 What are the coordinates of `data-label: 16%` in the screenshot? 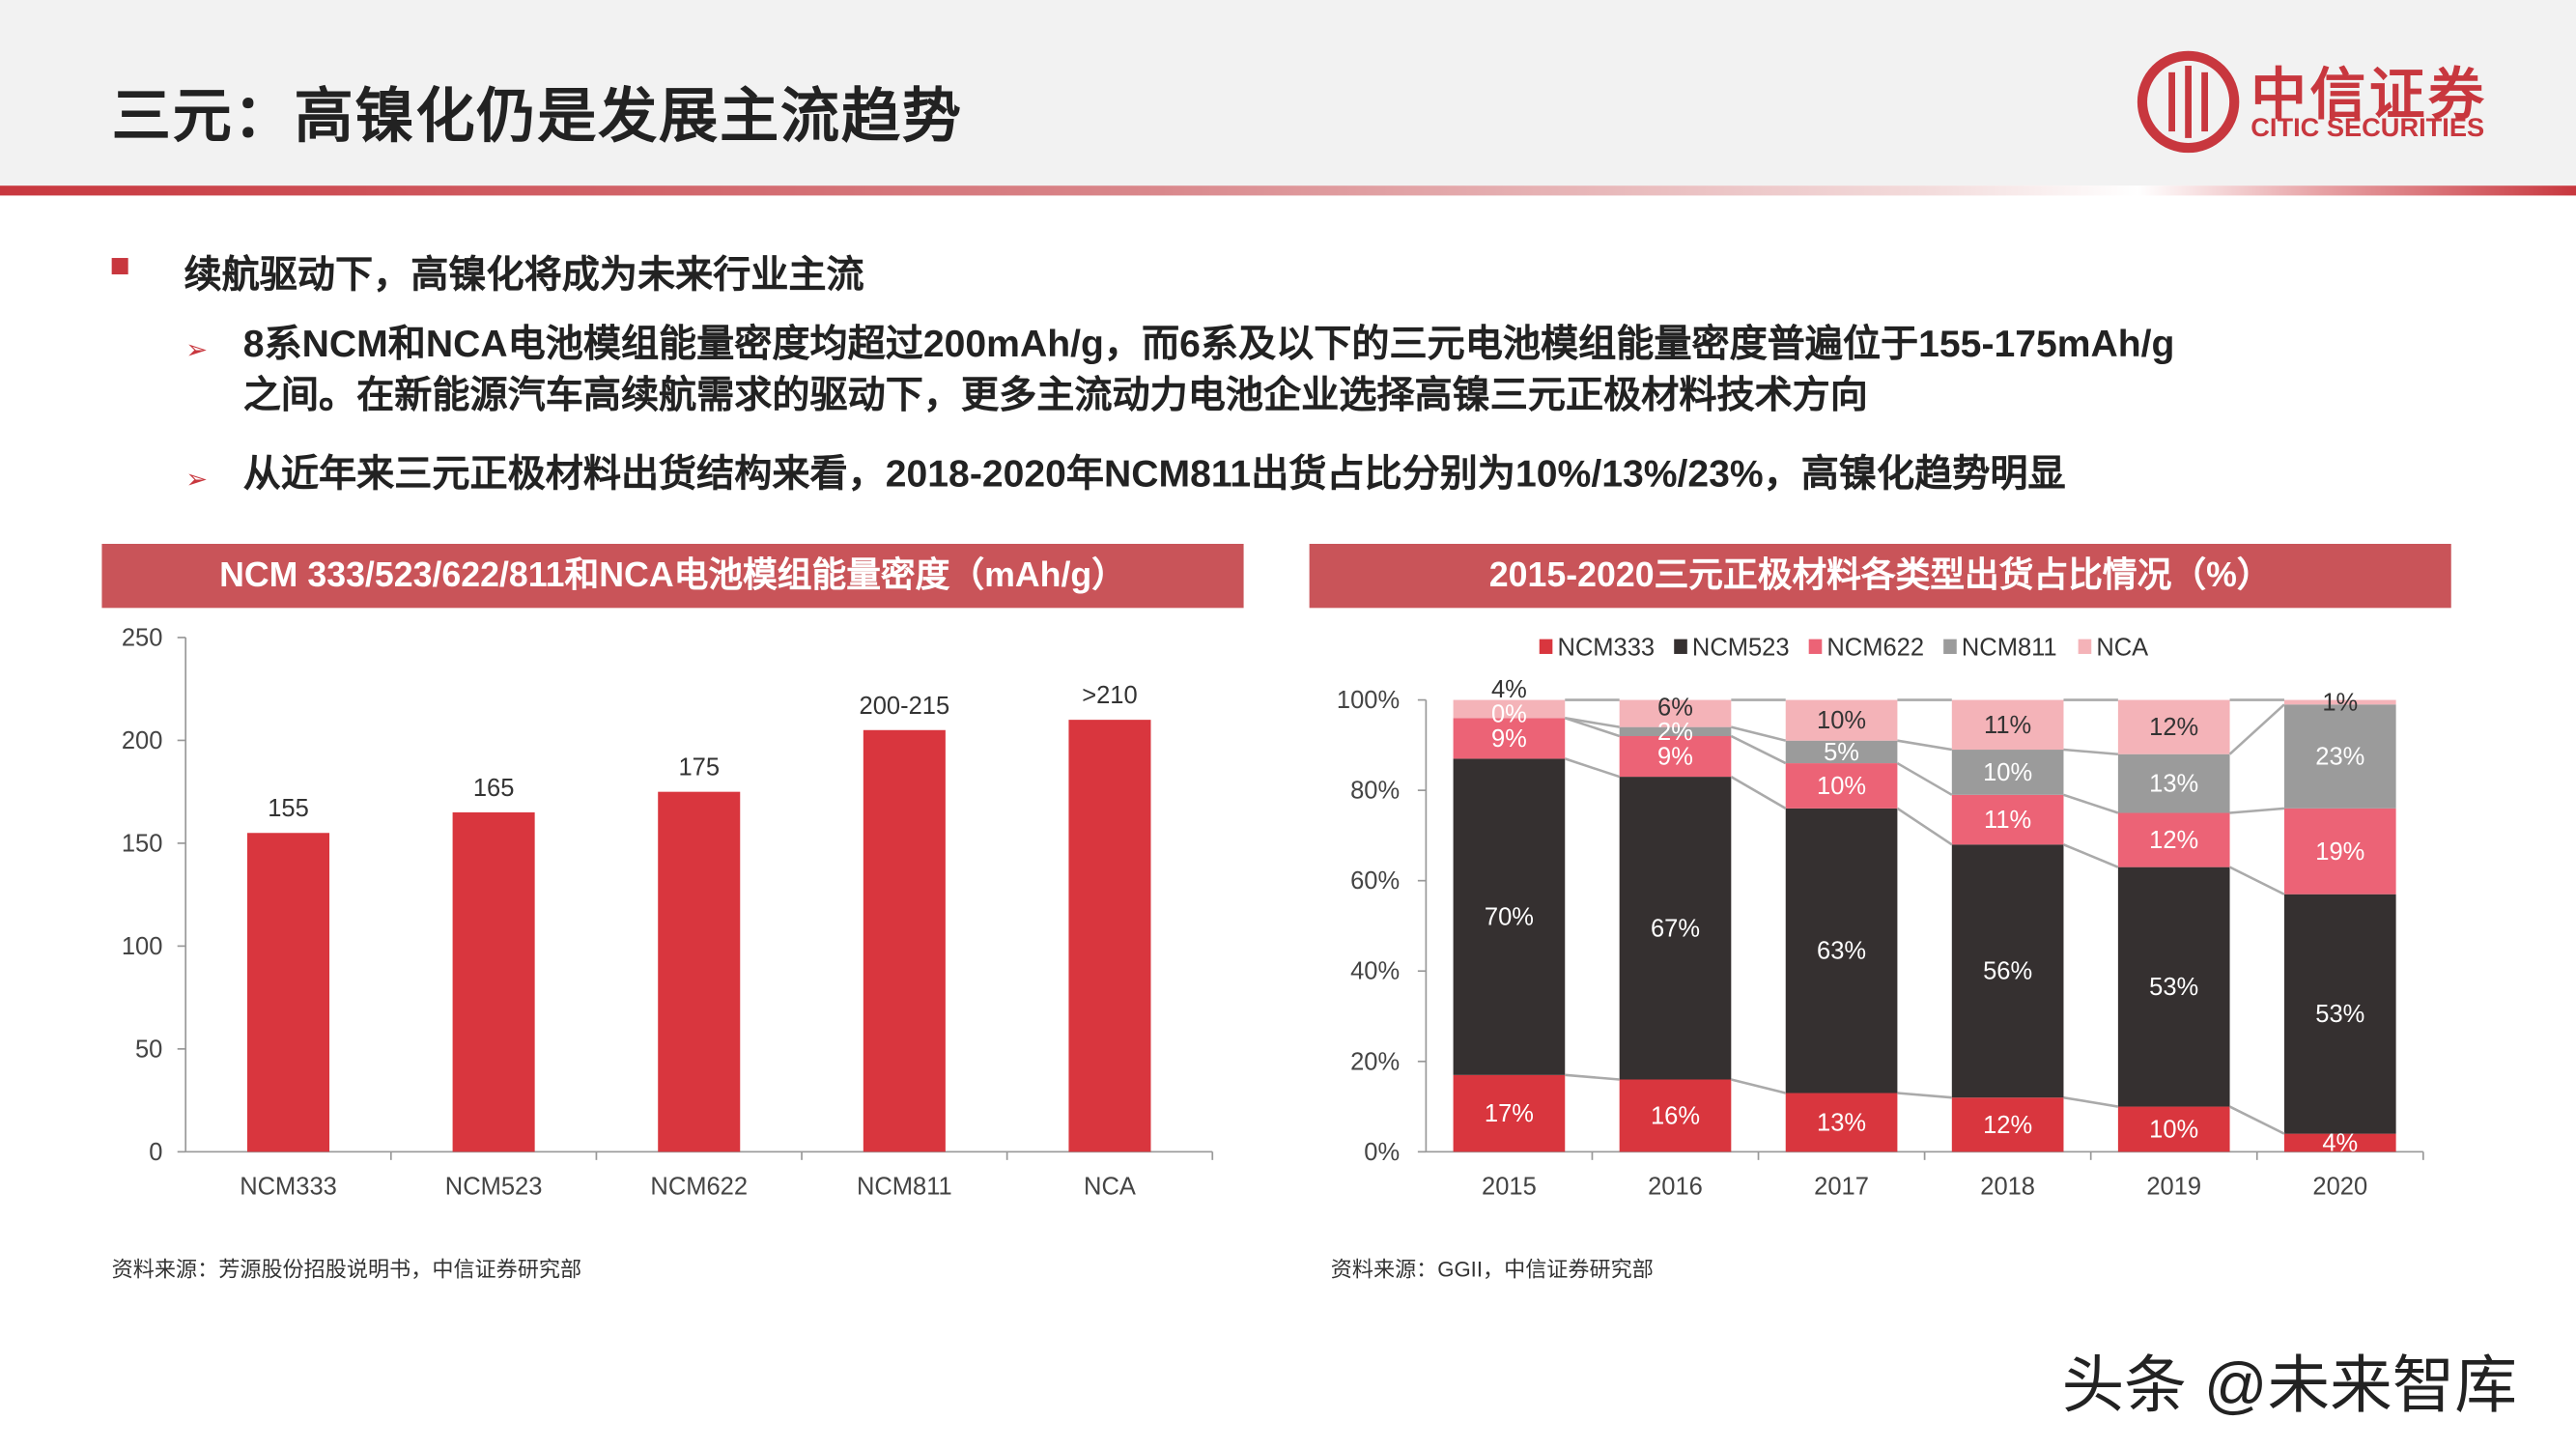 It's located at (1675, 1115).